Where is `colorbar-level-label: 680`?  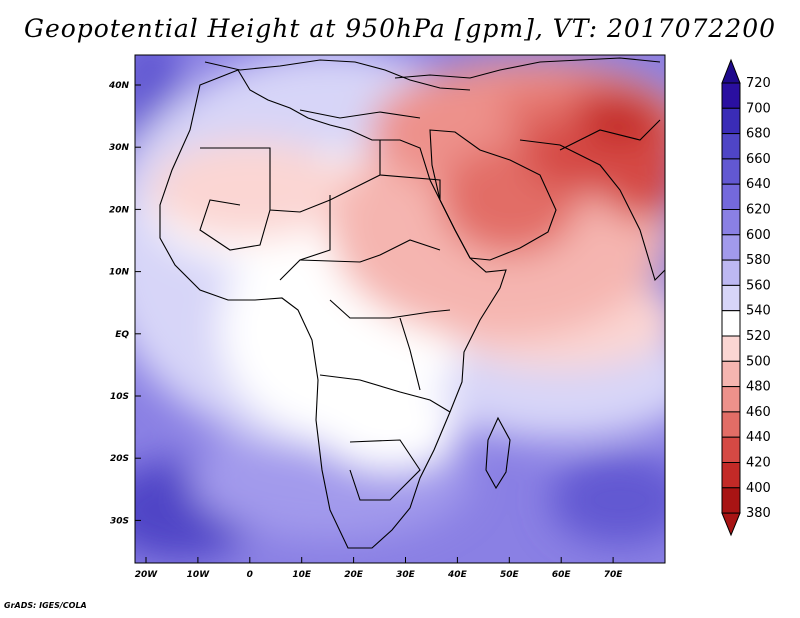 colorbar-level-label: 680 is located at coordinates (758, 134).